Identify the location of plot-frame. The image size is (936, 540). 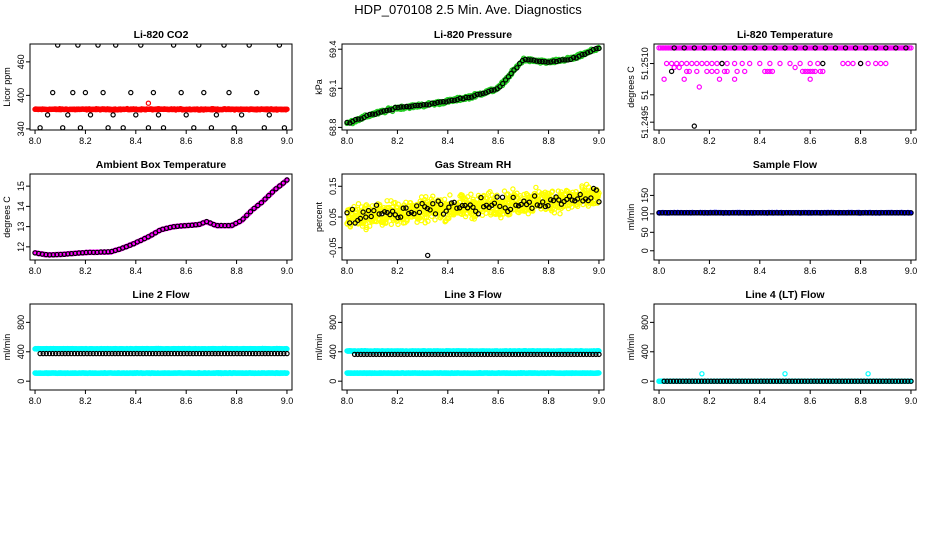
(161, 347).